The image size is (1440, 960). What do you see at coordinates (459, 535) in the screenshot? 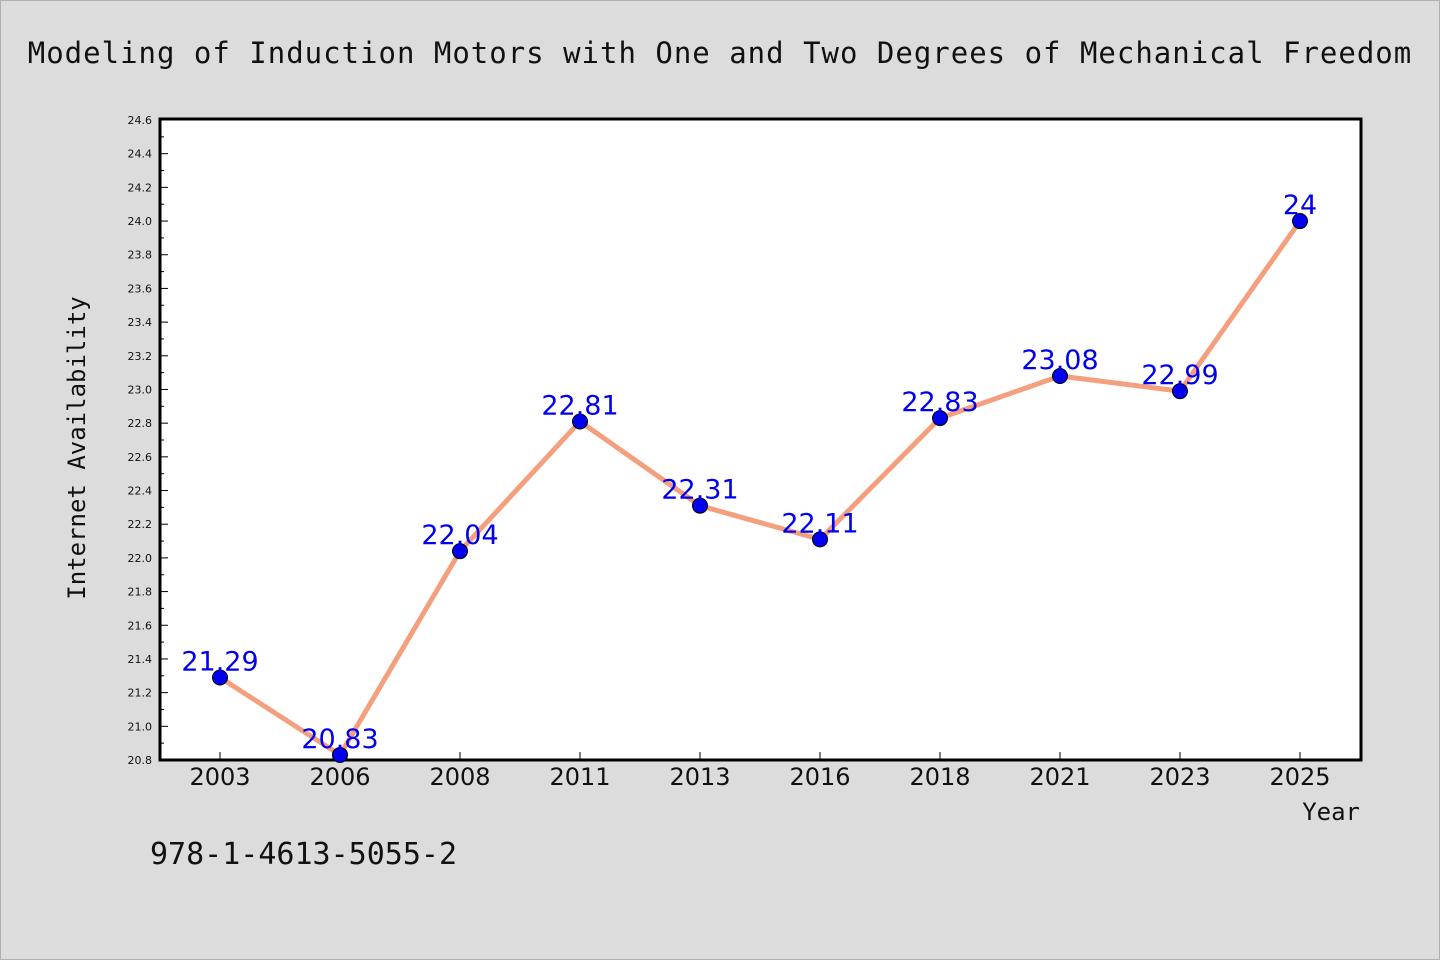
I see `data-label: 22.04` at bounding box center [459, 535].